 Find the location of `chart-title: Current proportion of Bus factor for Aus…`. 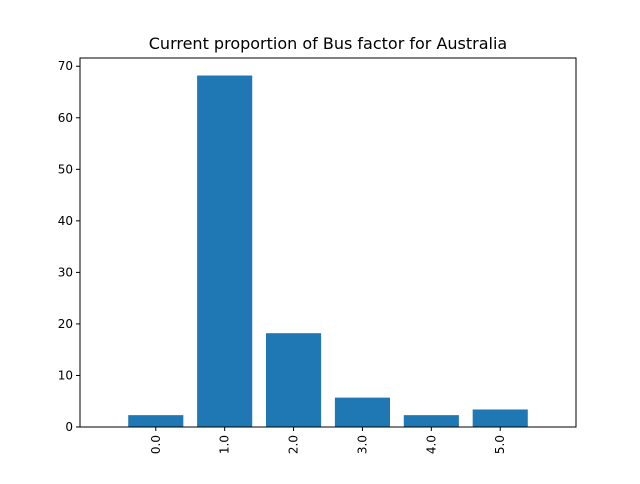

chart-title: Current proportion of Bus factor for Aus… is located at coordinates (328, 43).